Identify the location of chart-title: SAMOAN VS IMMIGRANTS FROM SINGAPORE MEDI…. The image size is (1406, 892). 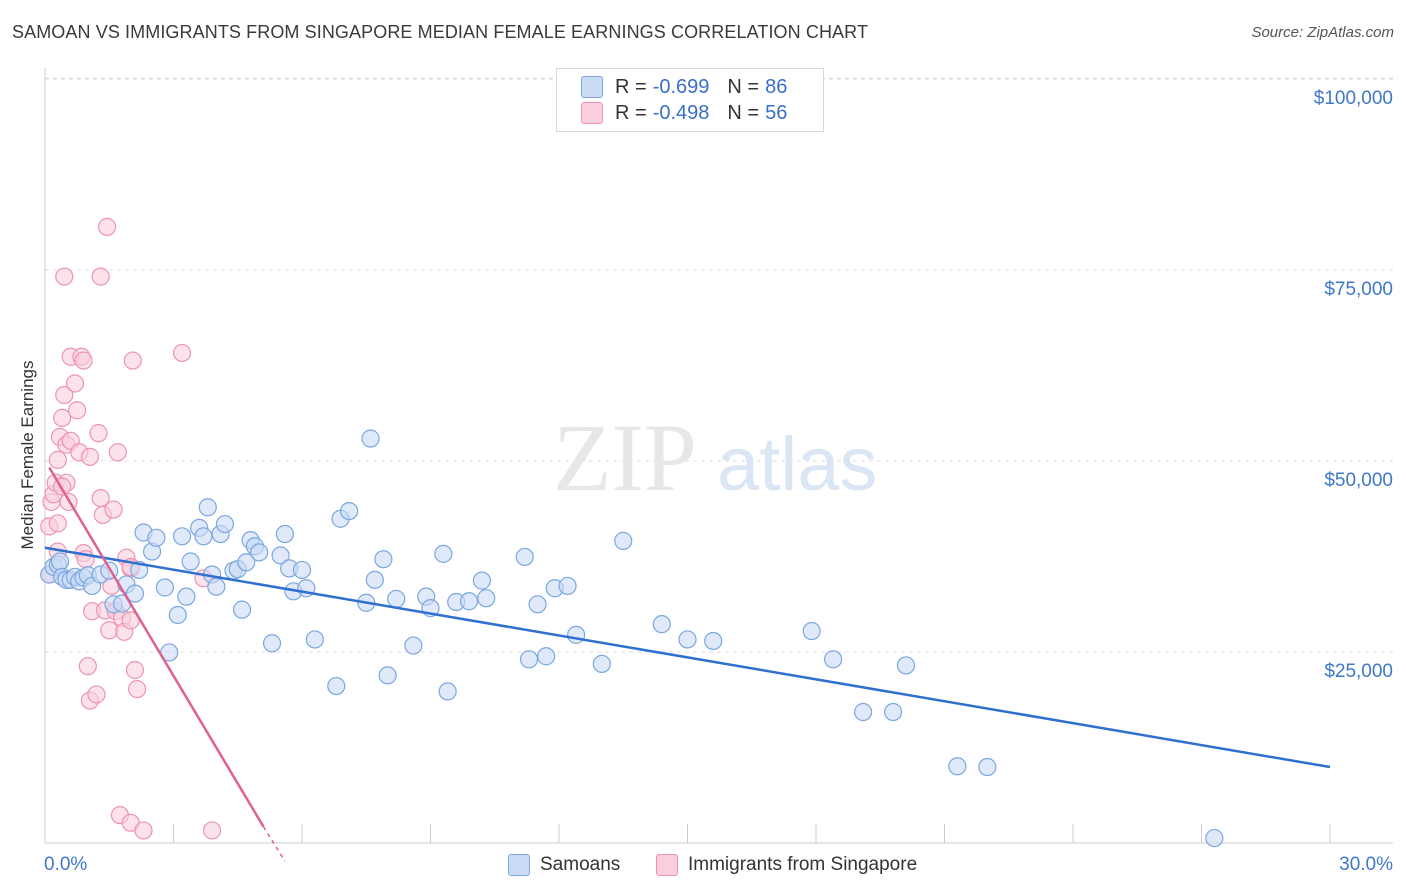
(440, 32).